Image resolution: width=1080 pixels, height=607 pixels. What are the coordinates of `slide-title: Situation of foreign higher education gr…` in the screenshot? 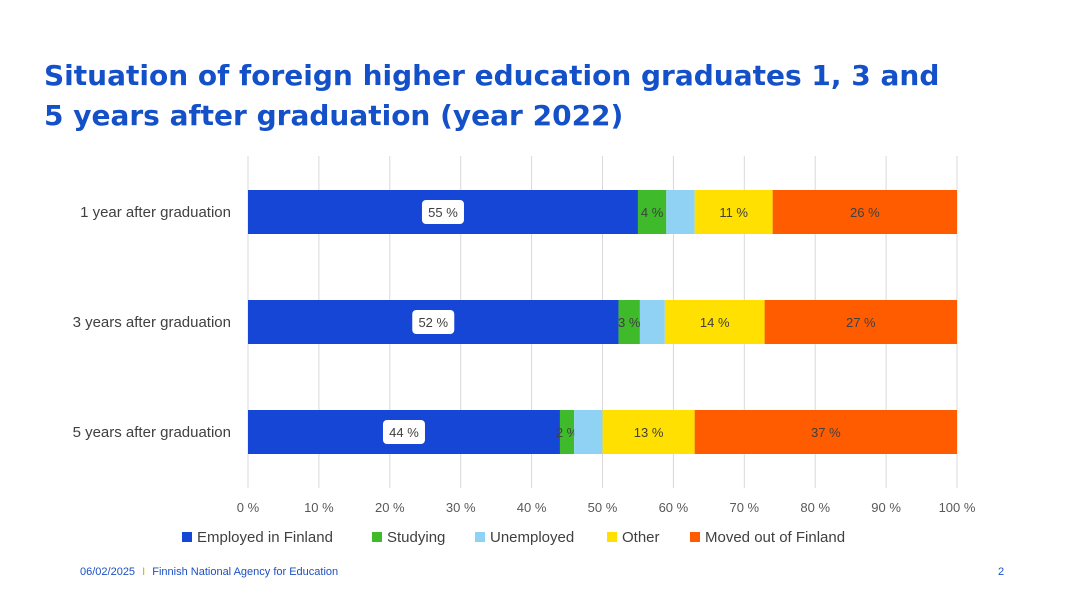 It's located at (492, 95).